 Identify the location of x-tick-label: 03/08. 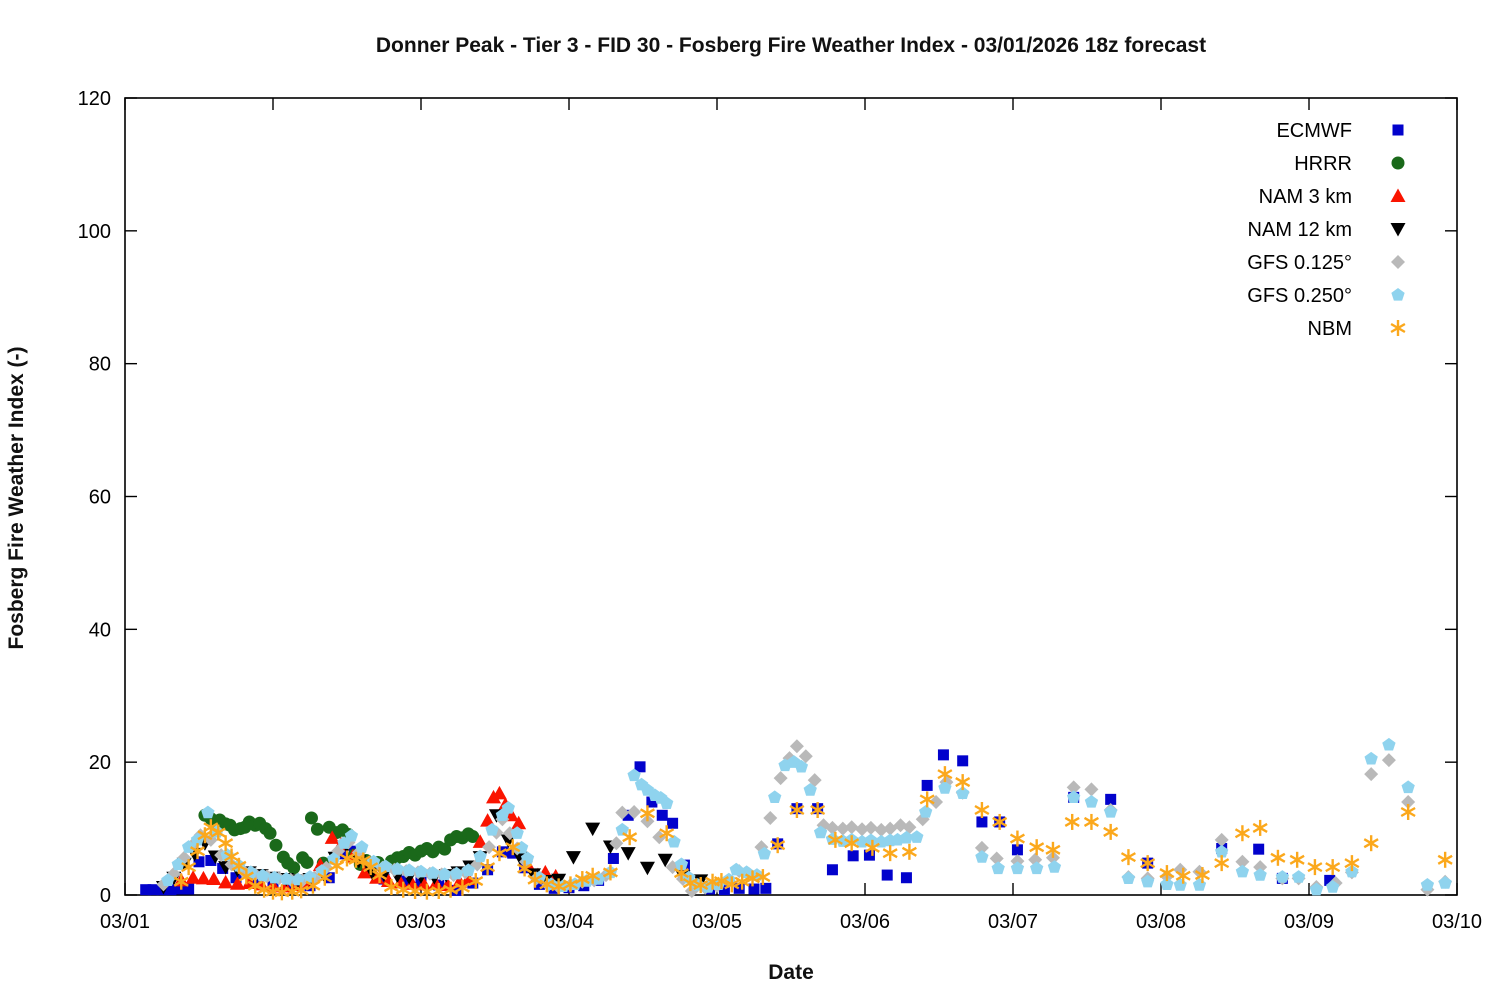
(1161, 922).